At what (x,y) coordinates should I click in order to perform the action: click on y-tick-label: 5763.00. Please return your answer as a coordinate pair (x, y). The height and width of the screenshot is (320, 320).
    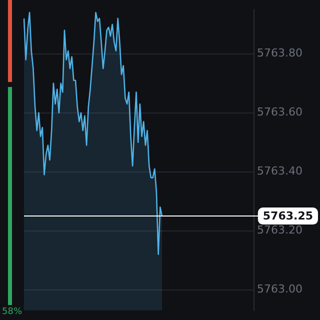
    Looking at the image, I should click on (279, 289).